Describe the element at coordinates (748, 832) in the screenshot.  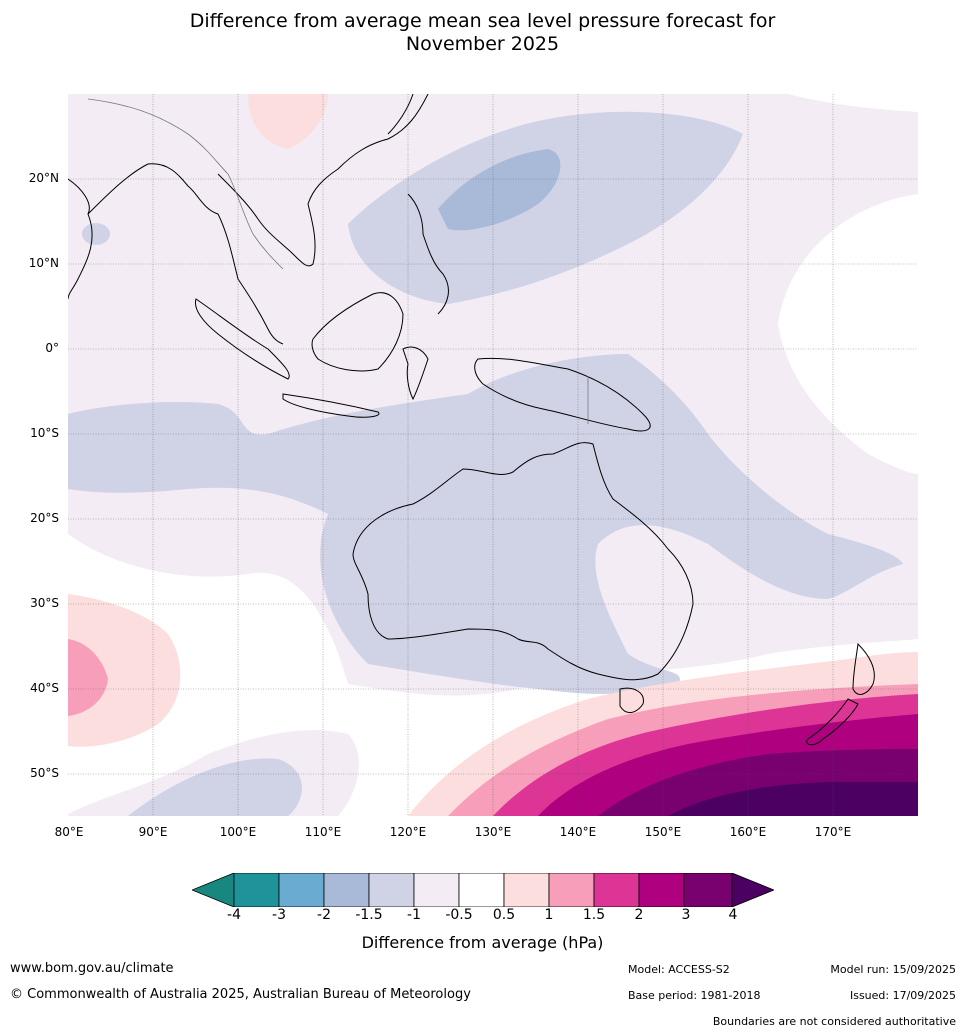
I see `lon-label-160e: 160°E` at that location.